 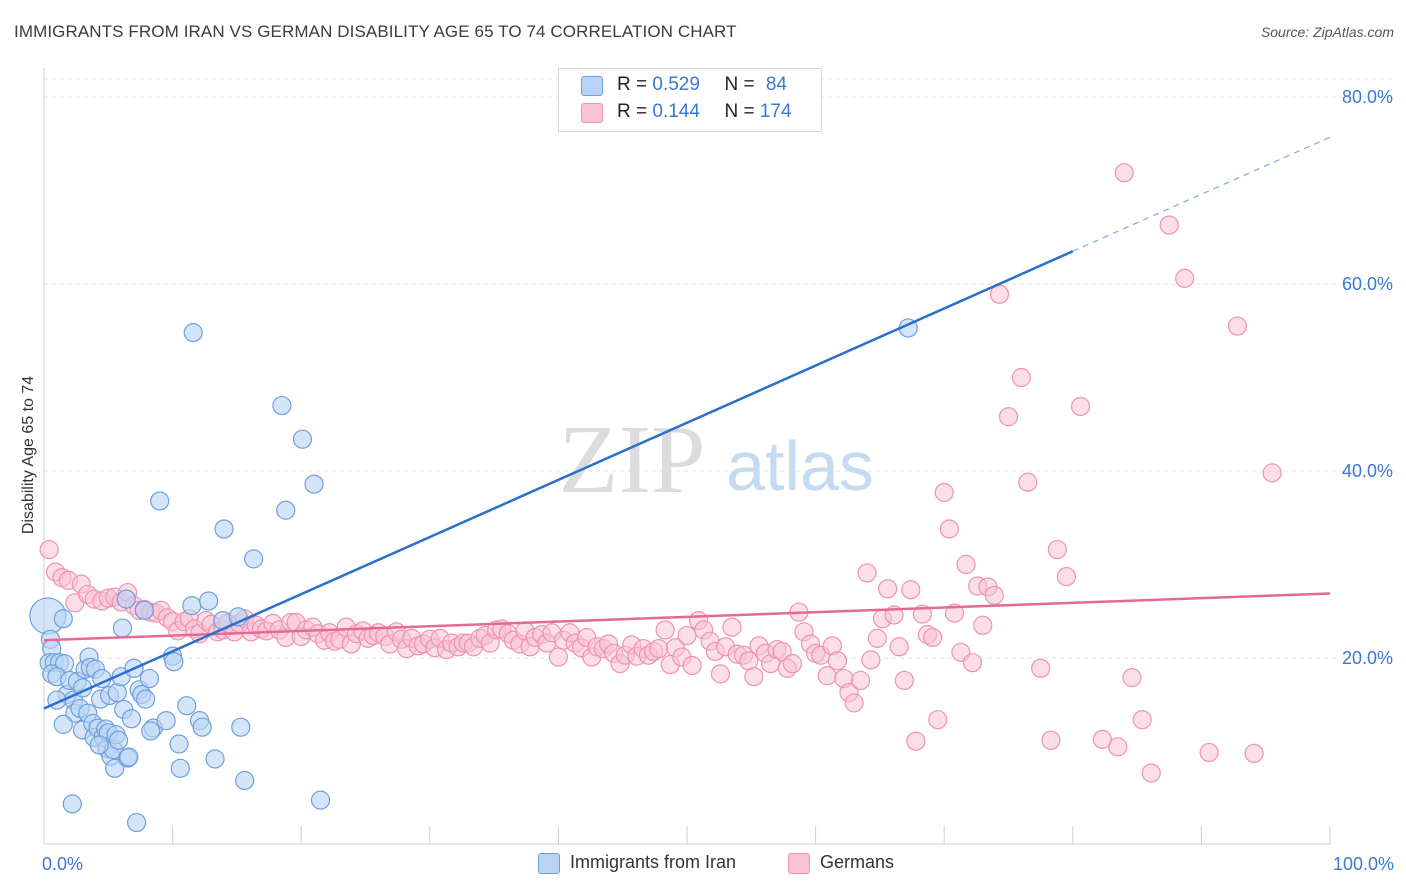 I want to click on legend-r-value-iran: 0.529, so click(x=676, y=84).